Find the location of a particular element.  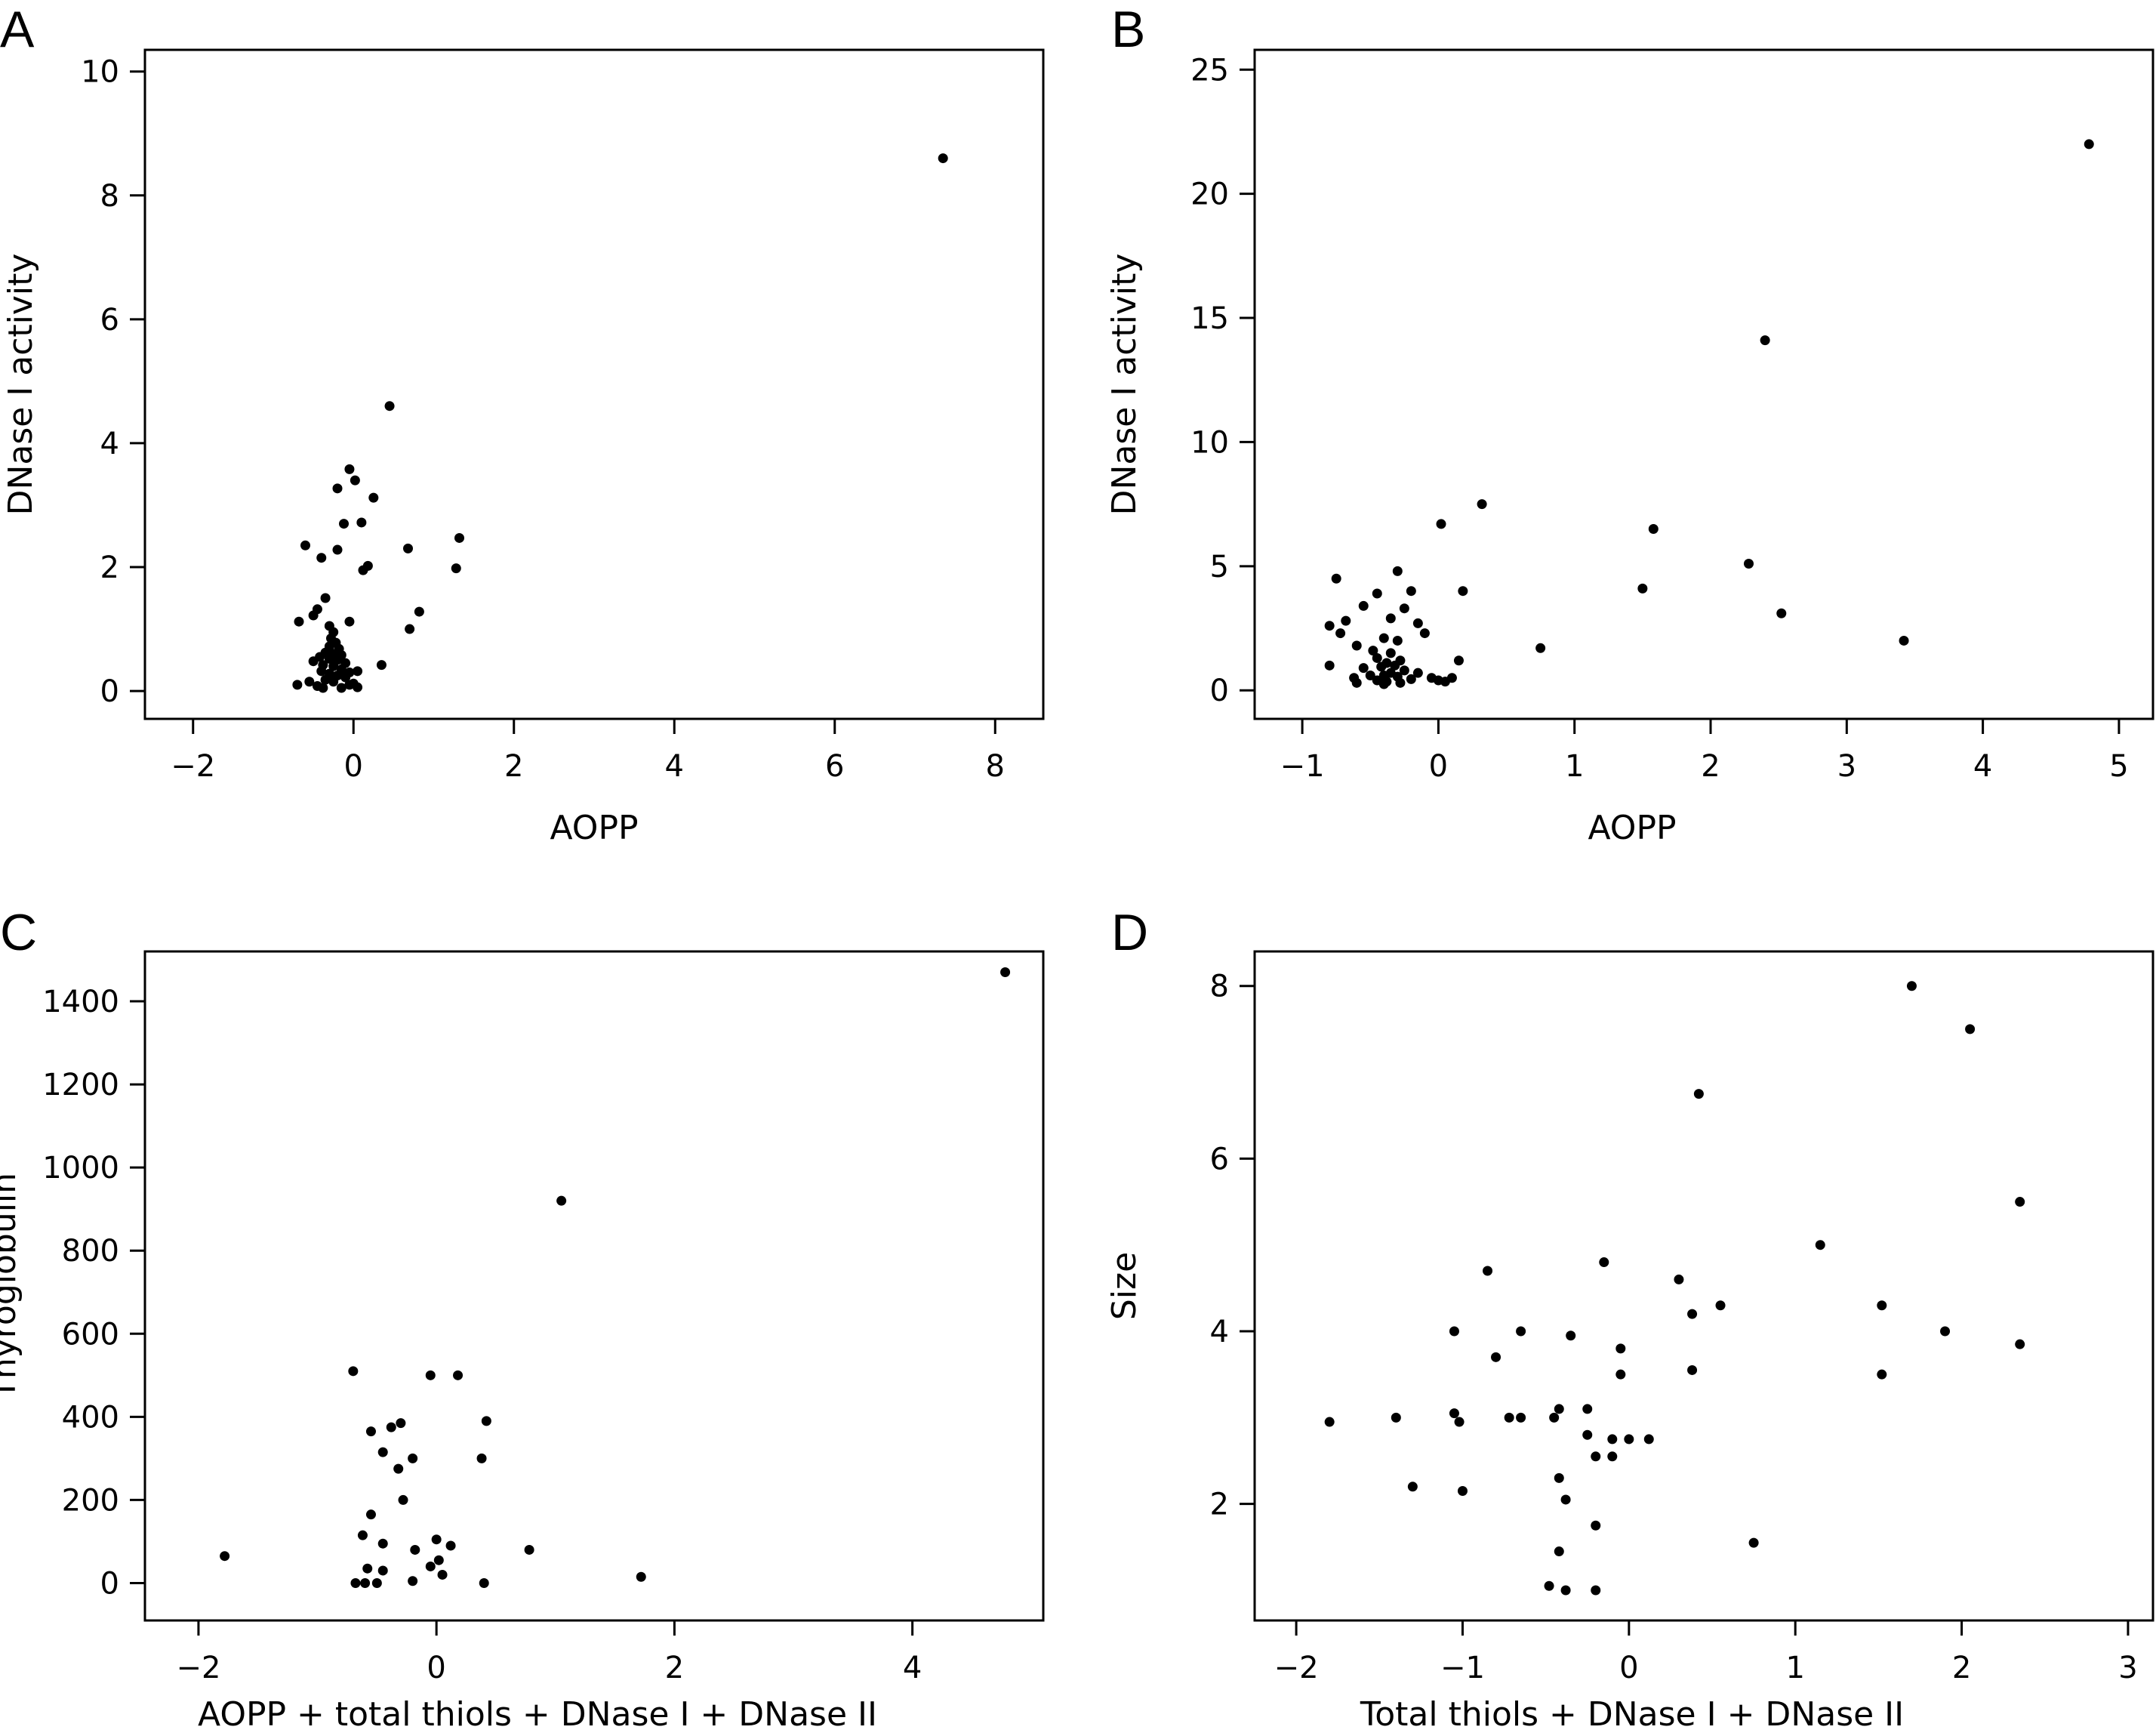

y-tick-label-c: 200 is located at coordinates (90, 1501).